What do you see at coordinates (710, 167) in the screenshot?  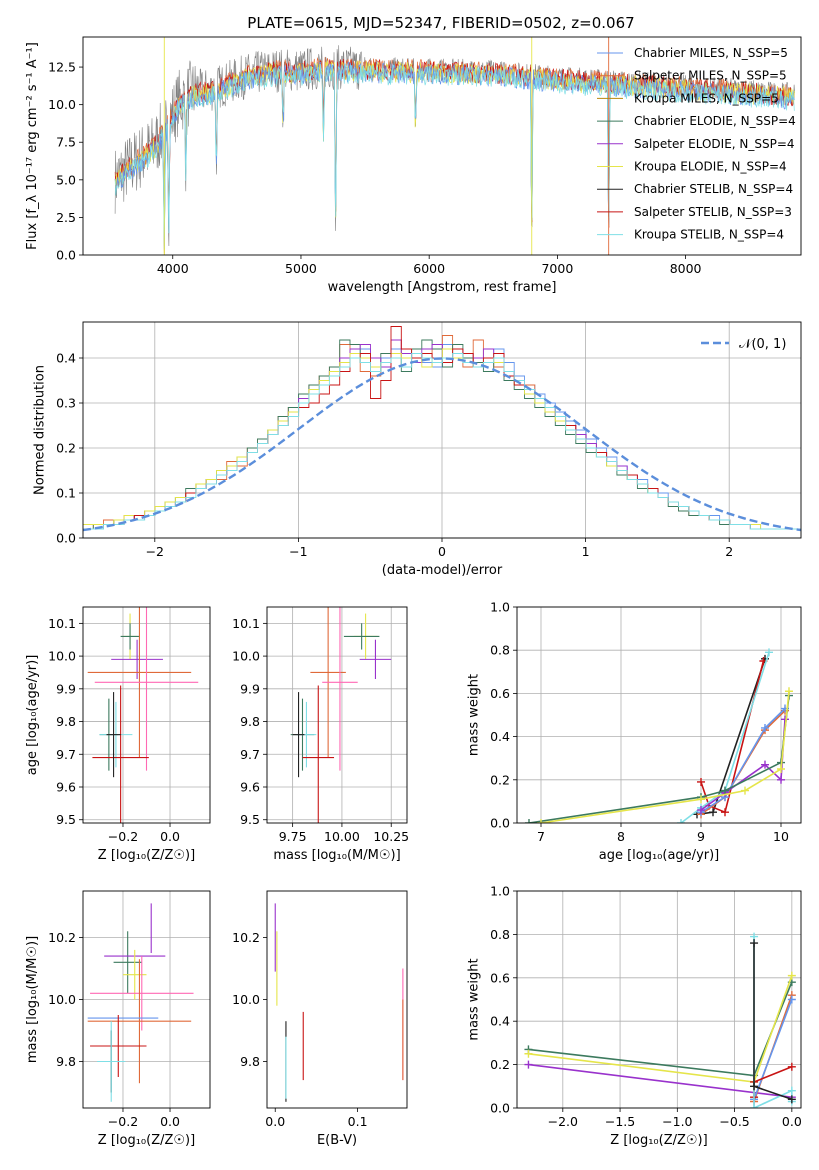 I see `legend-entry: Kroupa ELODIE, N_SSP=4` at bounding box center [710, 167].